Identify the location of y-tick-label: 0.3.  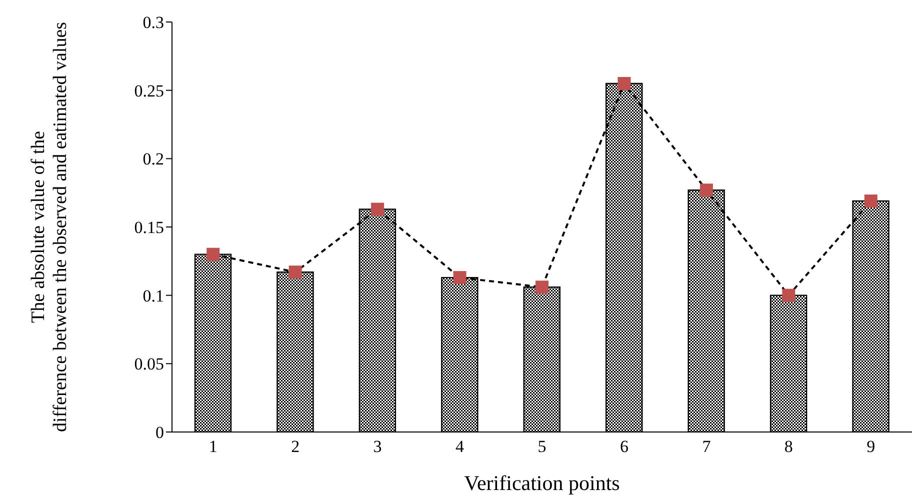
(153, 22).